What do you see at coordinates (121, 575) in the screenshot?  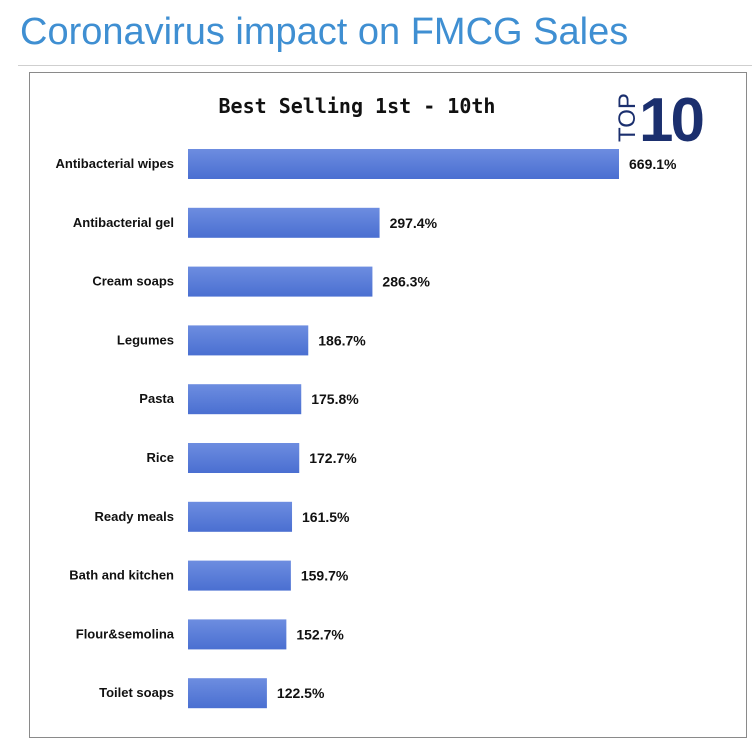 I see `category-label: Bath and kitchen` at bounding box center [121, 575].